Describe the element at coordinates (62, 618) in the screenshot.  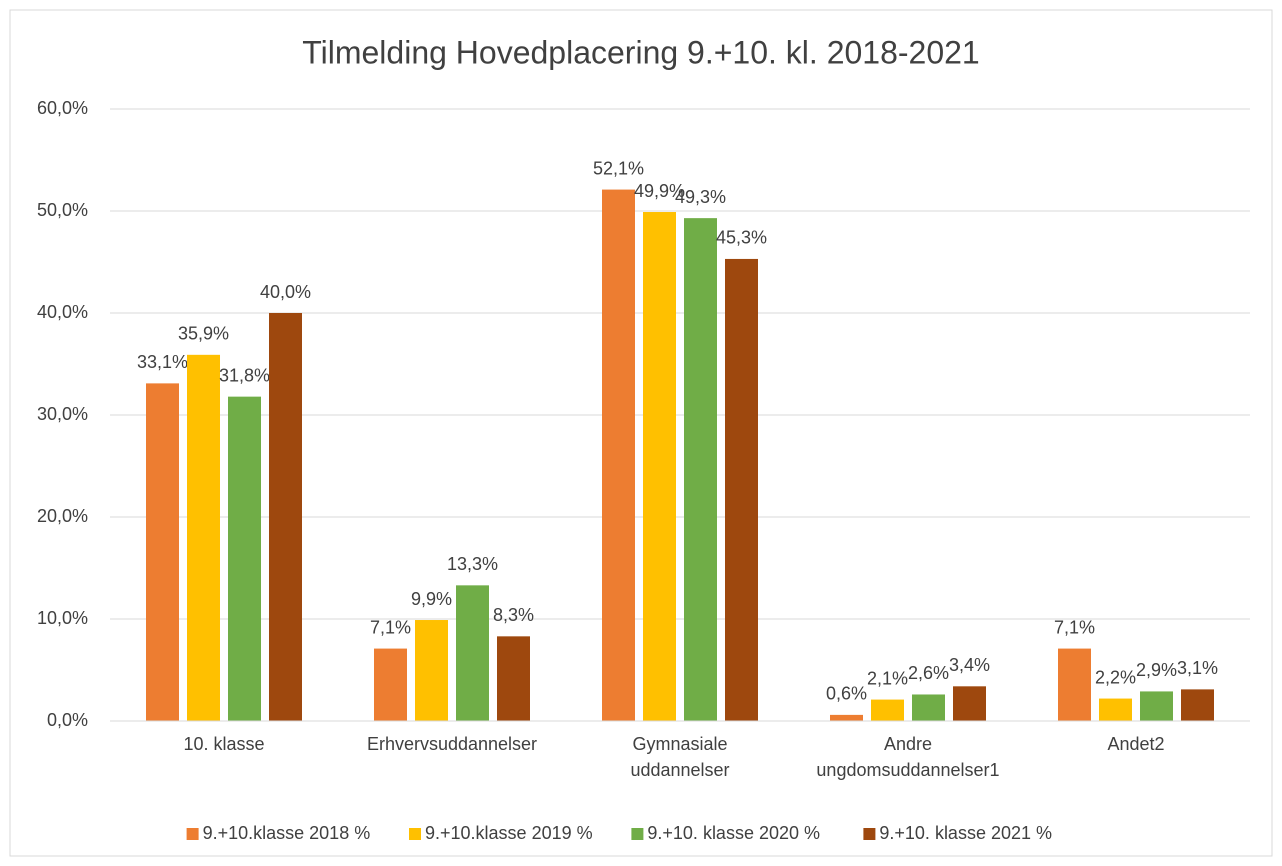
I see `y-tick-label: 10,0%` at that location.